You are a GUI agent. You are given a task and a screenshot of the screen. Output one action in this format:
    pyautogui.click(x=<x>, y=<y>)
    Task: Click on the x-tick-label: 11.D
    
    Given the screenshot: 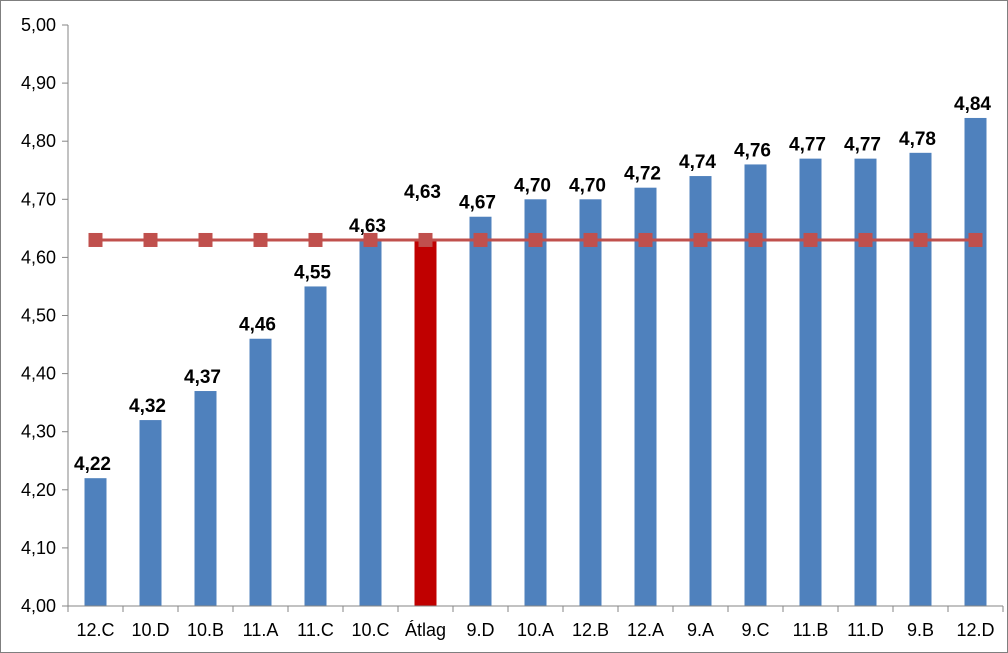 What is the action you would take?
    pyautogui.click(x=865, y=630)
    